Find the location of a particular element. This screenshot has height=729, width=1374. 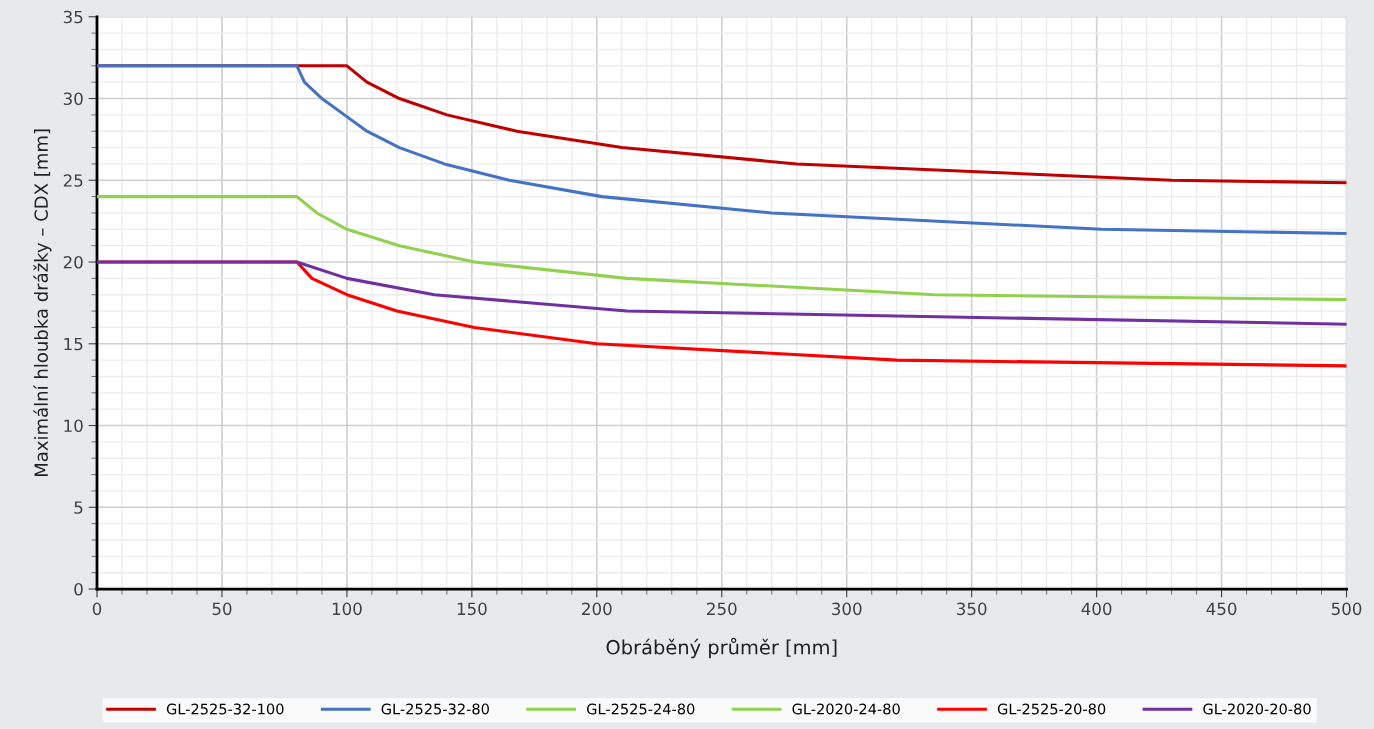

x-tick-label: 0 is located at coordinates (97, 609).